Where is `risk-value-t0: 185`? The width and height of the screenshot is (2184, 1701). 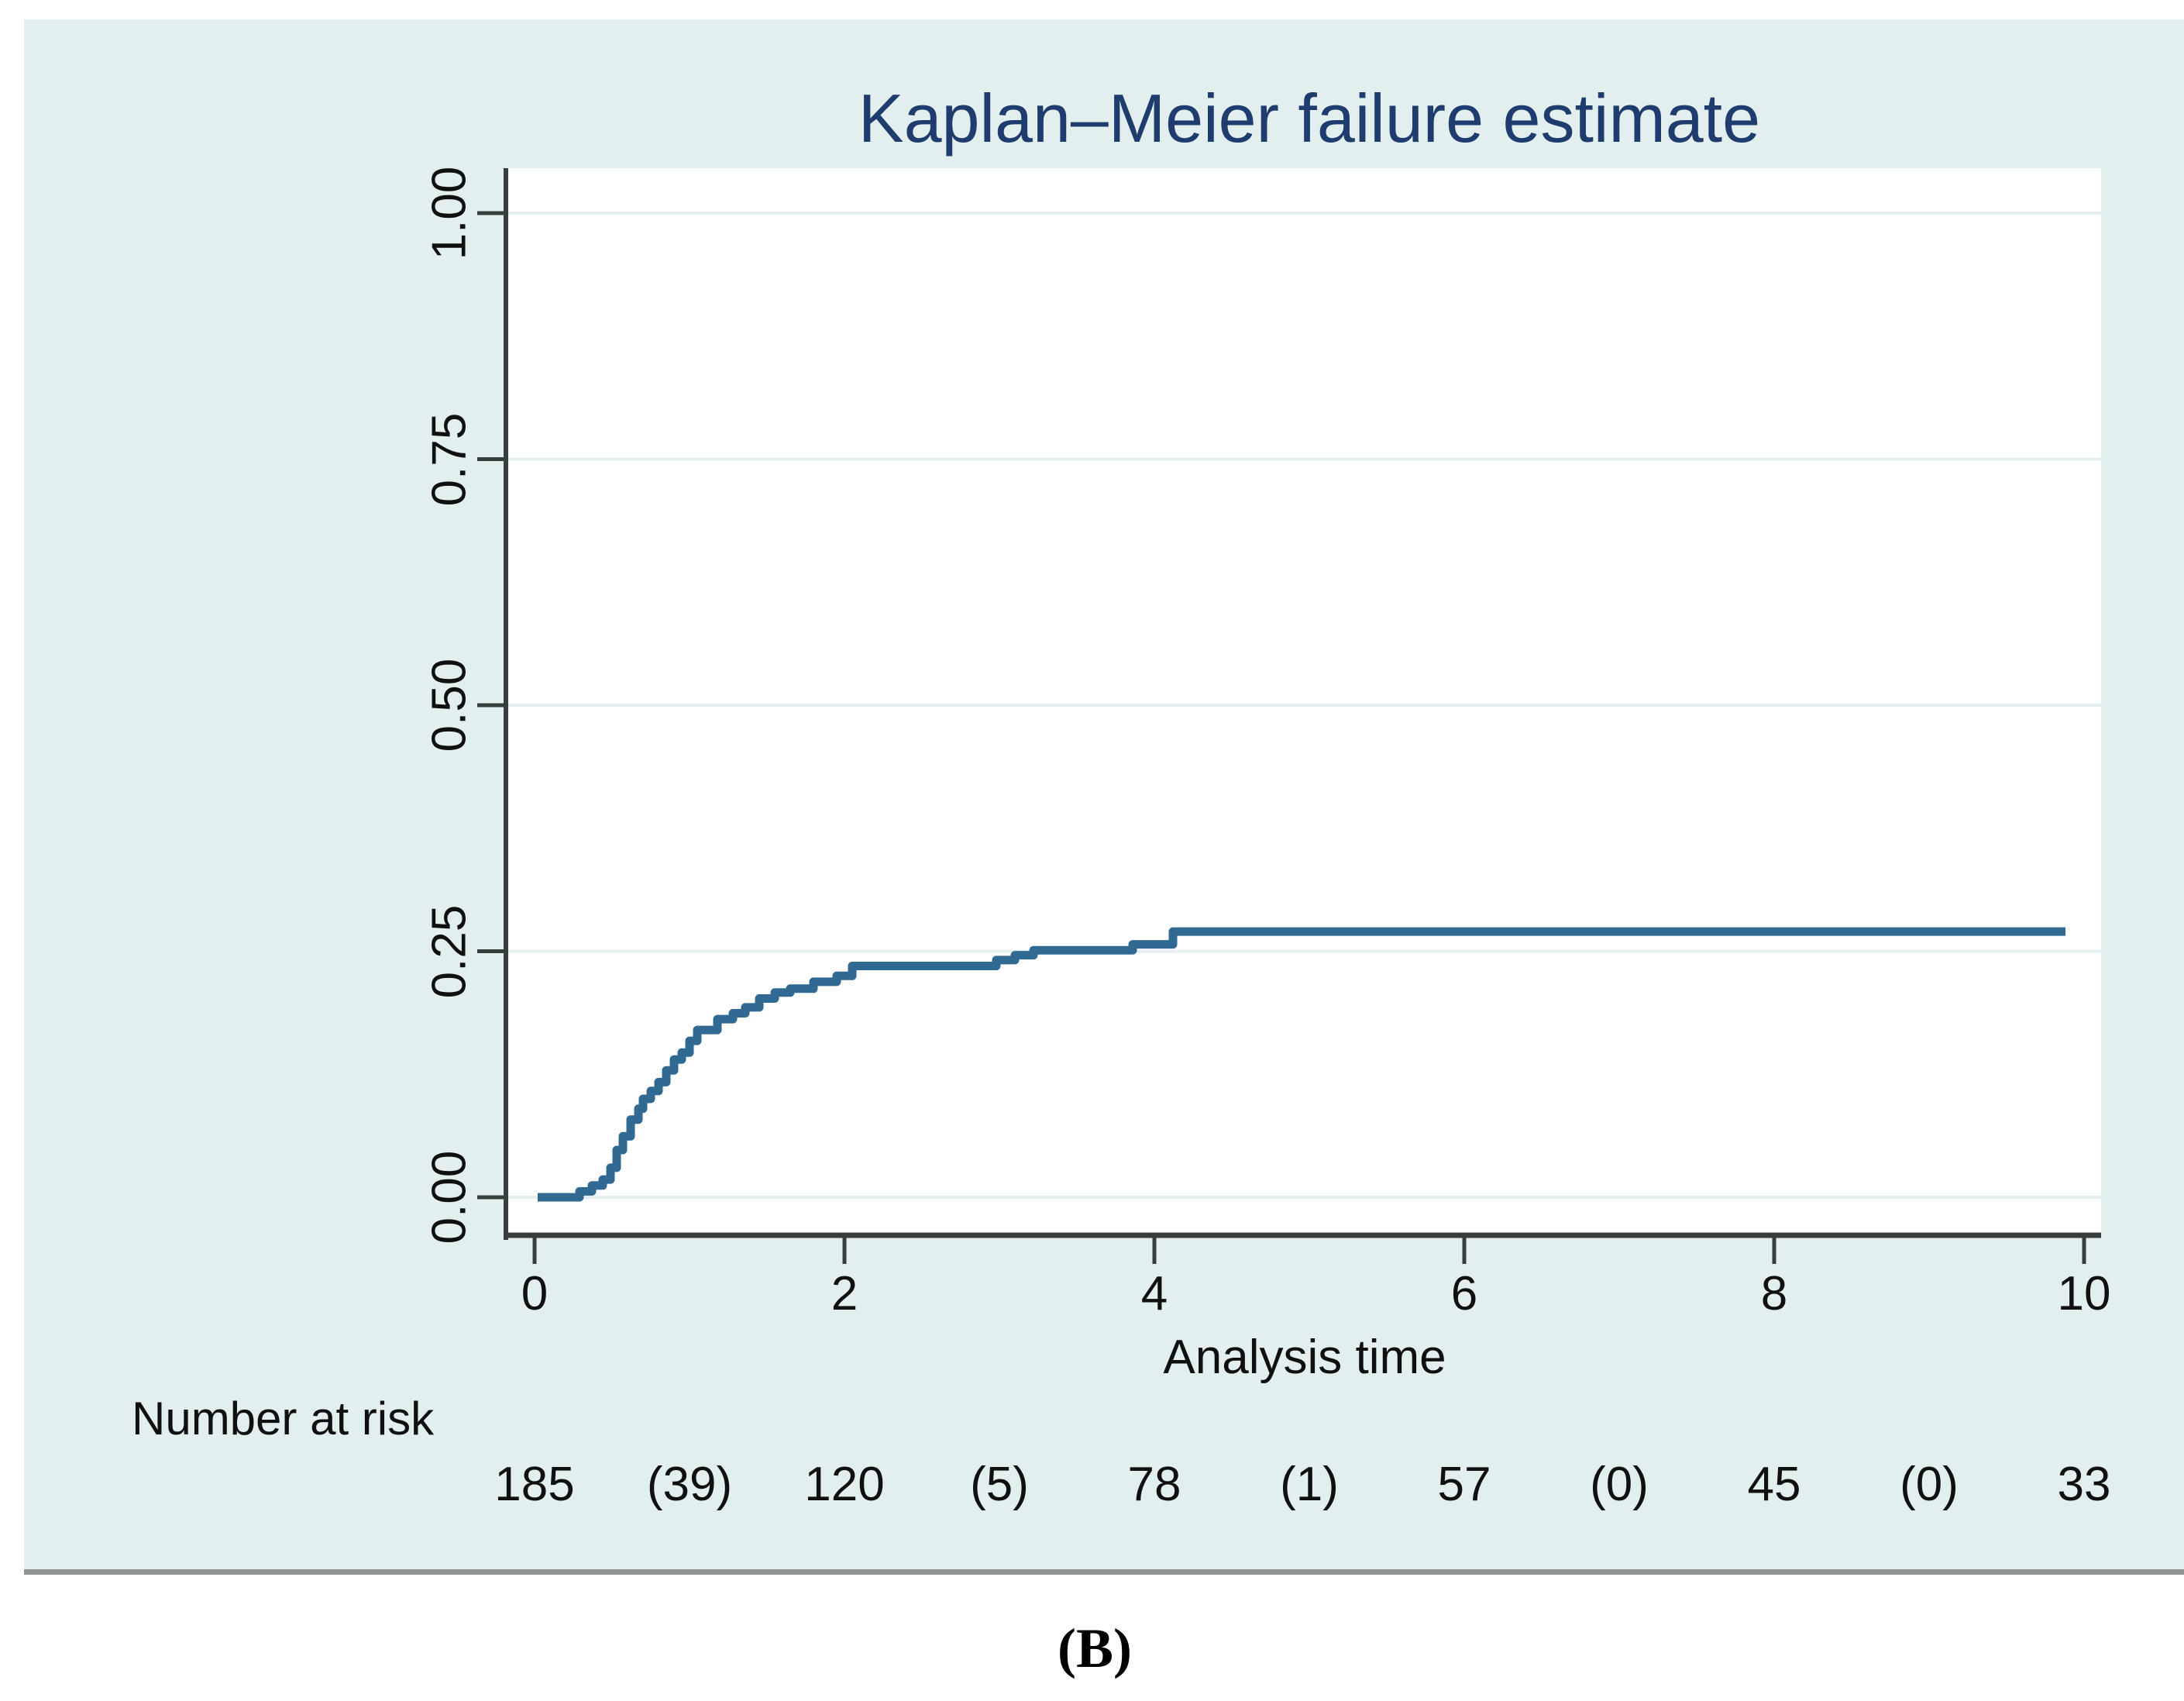 risk-value-t0: 185 is located at coordinates (534, 1484).